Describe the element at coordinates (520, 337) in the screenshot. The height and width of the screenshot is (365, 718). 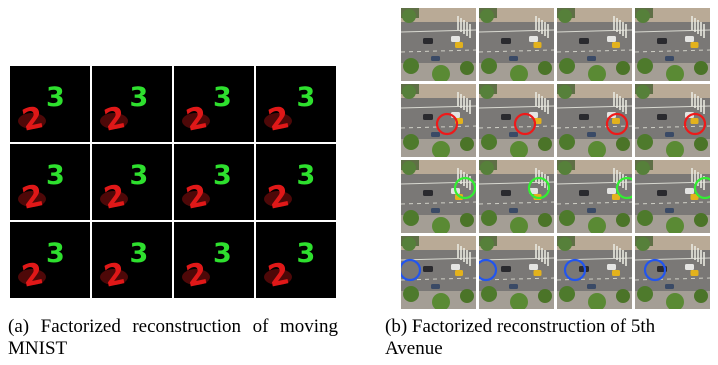
I see `caption-b-text: Factorized reconstruction of 5th Avenue` at that location.